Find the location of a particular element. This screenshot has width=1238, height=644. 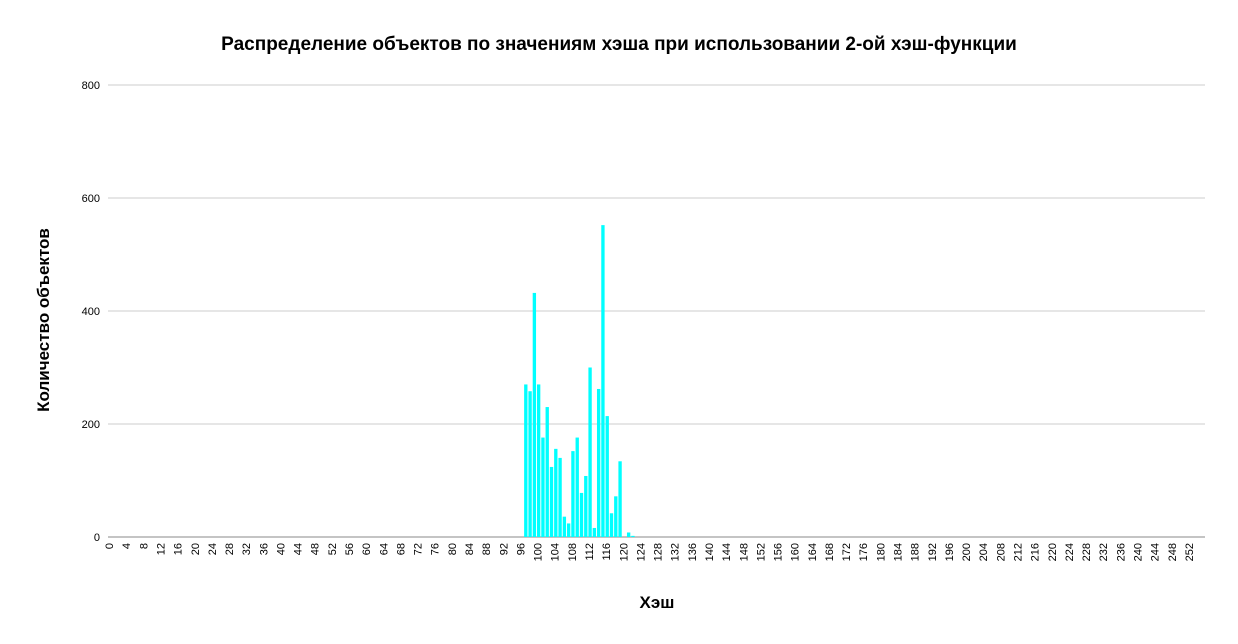

x-tick-label: 84 is located at coordinates (470, 549).